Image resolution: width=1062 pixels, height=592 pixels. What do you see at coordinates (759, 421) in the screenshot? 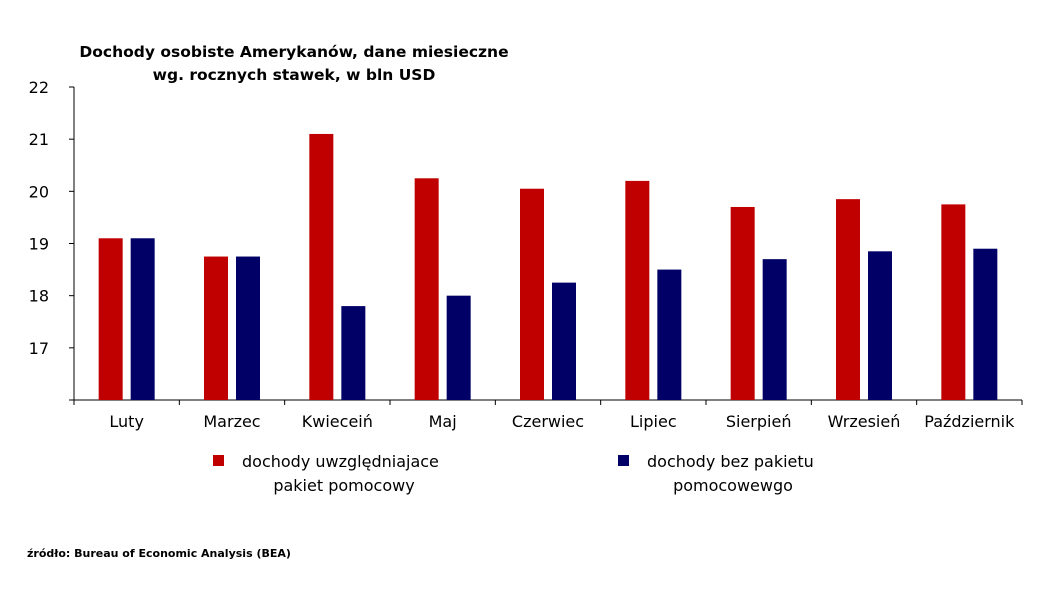
I see `x-tick-label: Sierpień` at bounding box center [759, 421].